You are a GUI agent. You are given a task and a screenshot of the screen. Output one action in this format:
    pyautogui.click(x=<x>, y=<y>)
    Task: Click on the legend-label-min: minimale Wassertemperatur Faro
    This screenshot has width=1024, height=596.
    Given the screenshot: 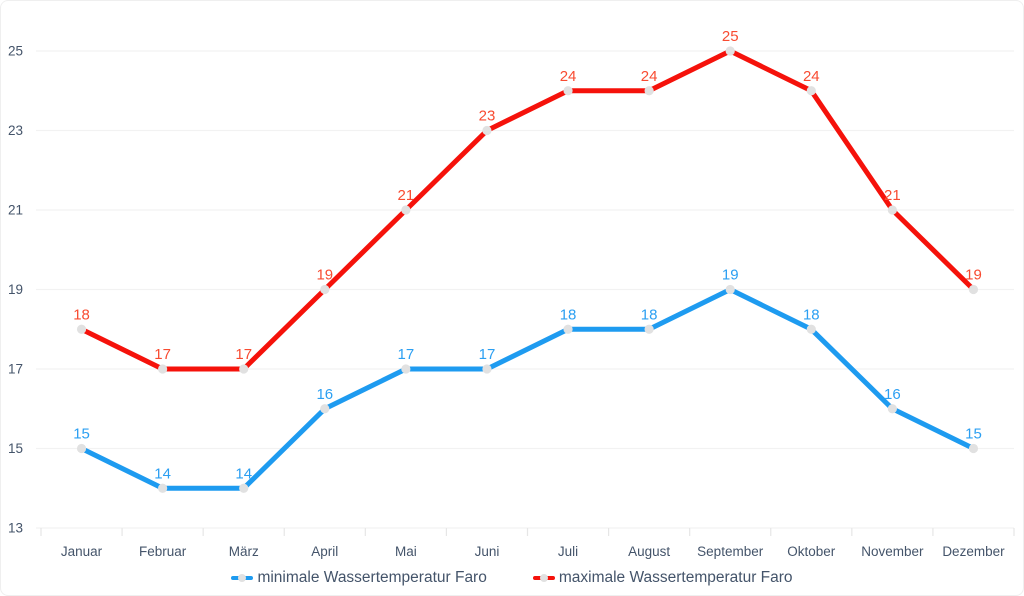 What is the action you would take?
    pyautogui.click(x=372, y=577)
    